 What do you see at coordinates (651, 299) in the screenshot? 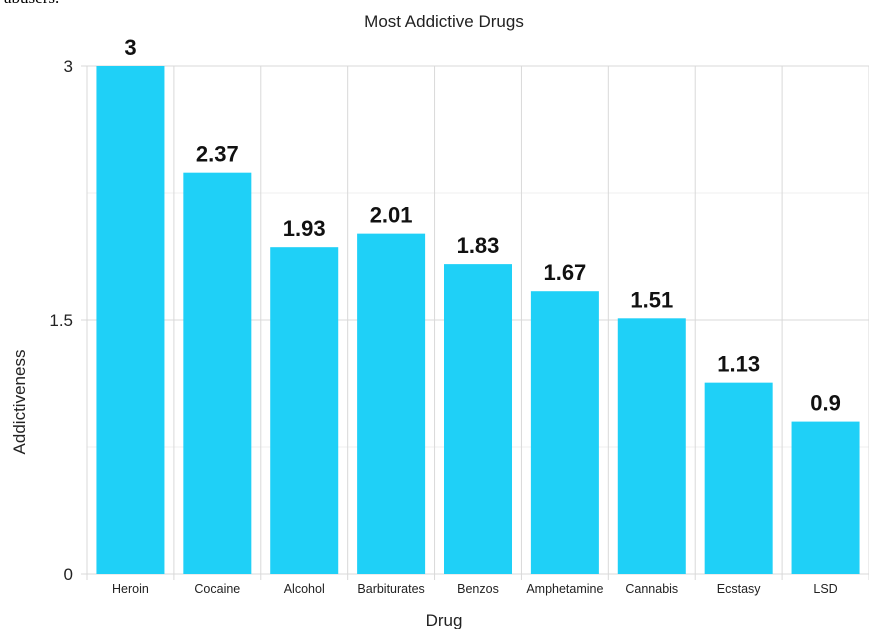
I see `data-label: 1.51` at bounding box center [651, 299].